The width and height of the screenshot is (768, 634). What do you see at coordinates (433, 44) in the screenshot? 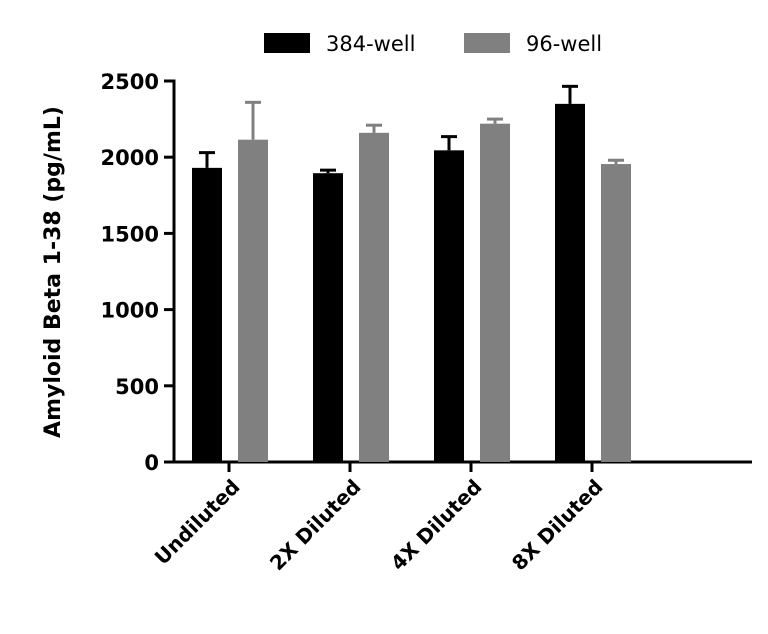
I see `legend: 384-well 96-well` at bounding box center [433, 44].